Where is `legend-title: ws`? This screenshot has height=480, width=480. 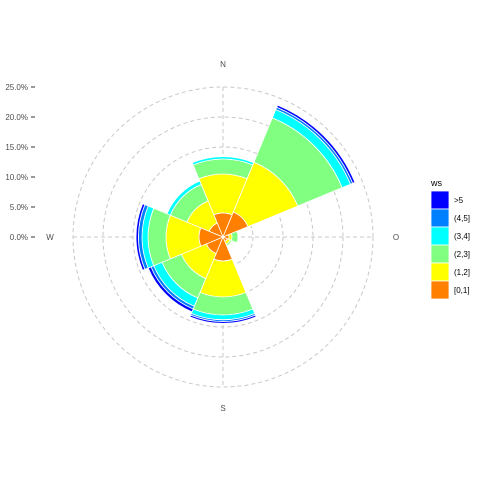 legend-title: ws is located at coordinates (436, 183).